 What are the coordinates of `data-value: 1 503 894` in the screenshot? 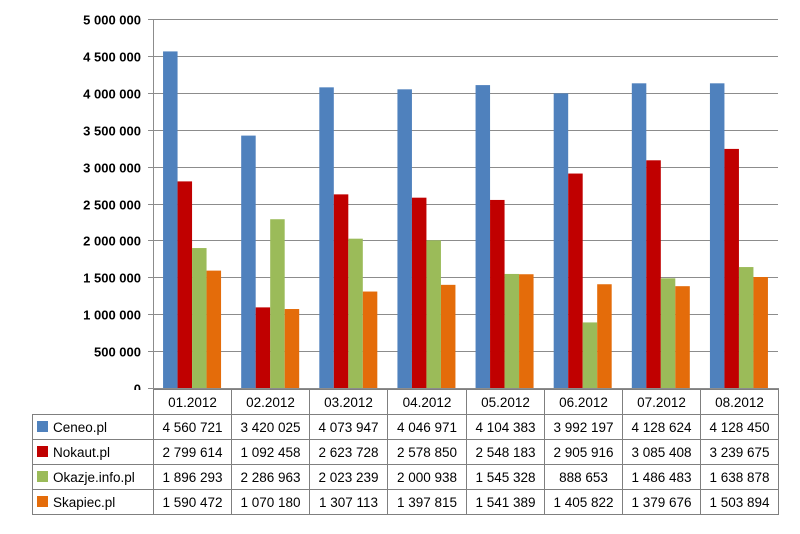 It's located at (739, 502).